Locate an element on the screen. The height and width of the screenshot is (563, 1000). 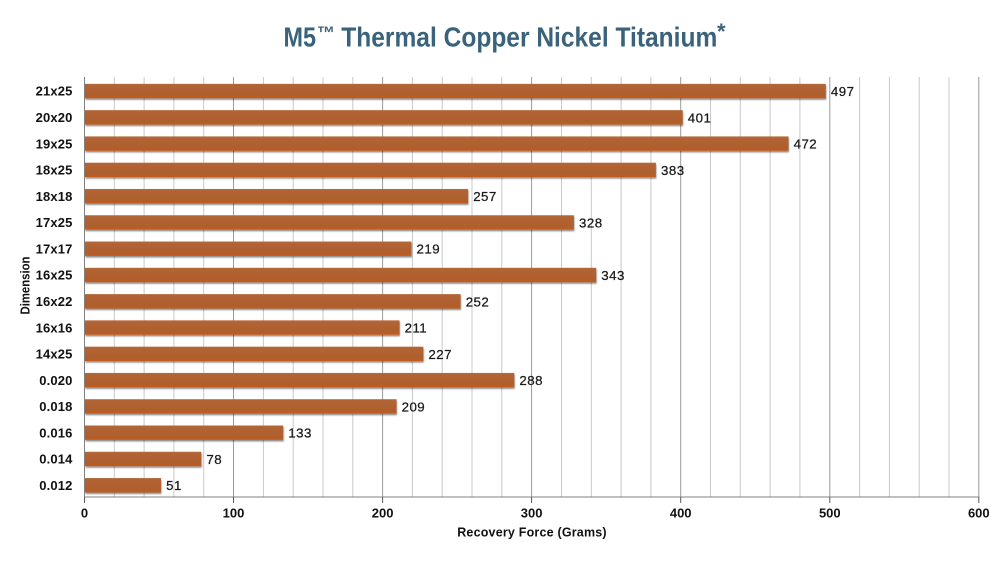
svg-text: 21x25 is located at coordinates (54, 91).